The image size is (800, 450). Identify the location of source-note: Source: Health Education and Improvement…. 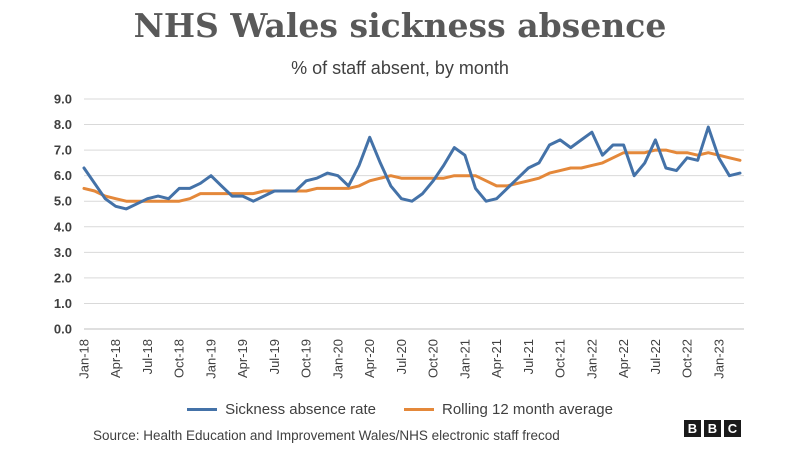
(326, 435).